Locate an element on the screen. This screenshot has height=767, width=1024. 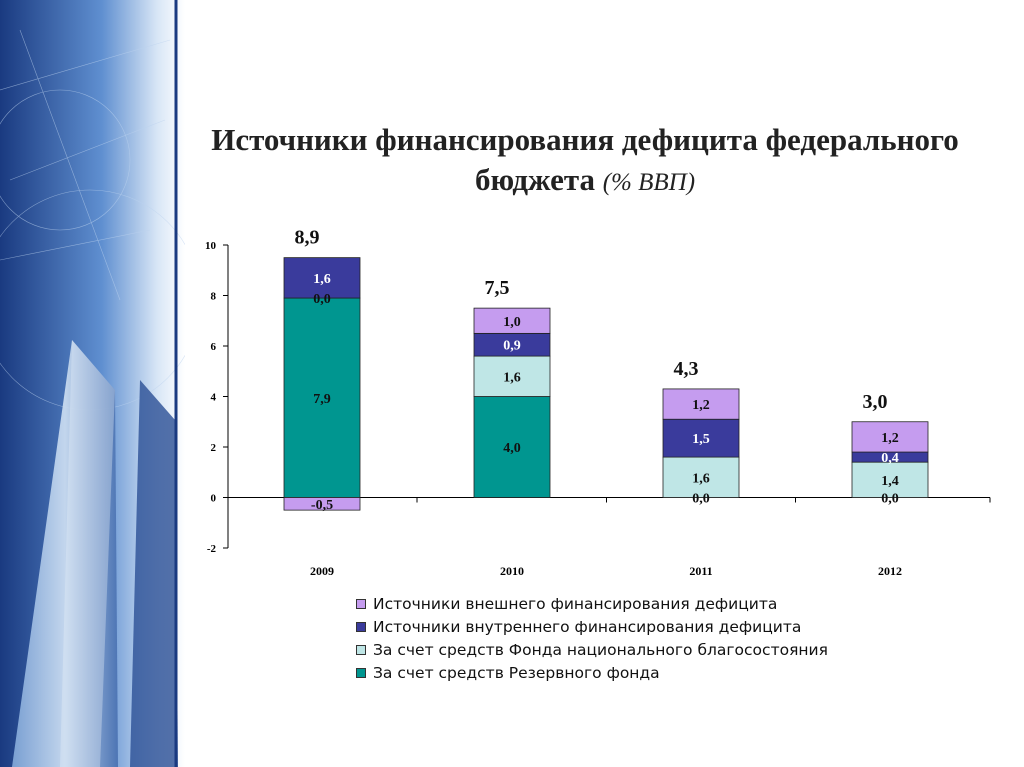
y-tick-label: 0 is located at coordinates (214, 499).